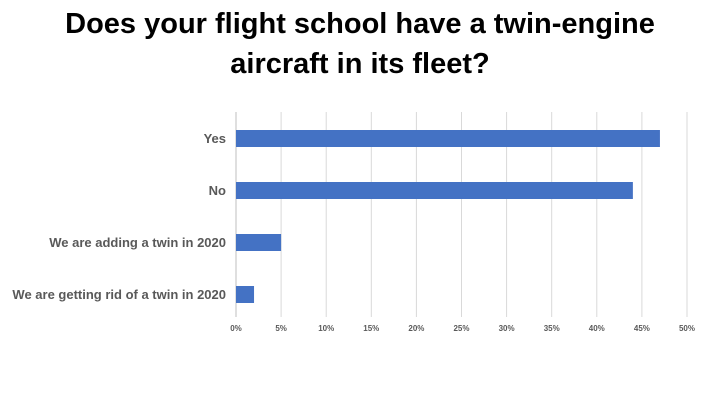  I want to click on category-label-0: Yes, so click(215, 138).